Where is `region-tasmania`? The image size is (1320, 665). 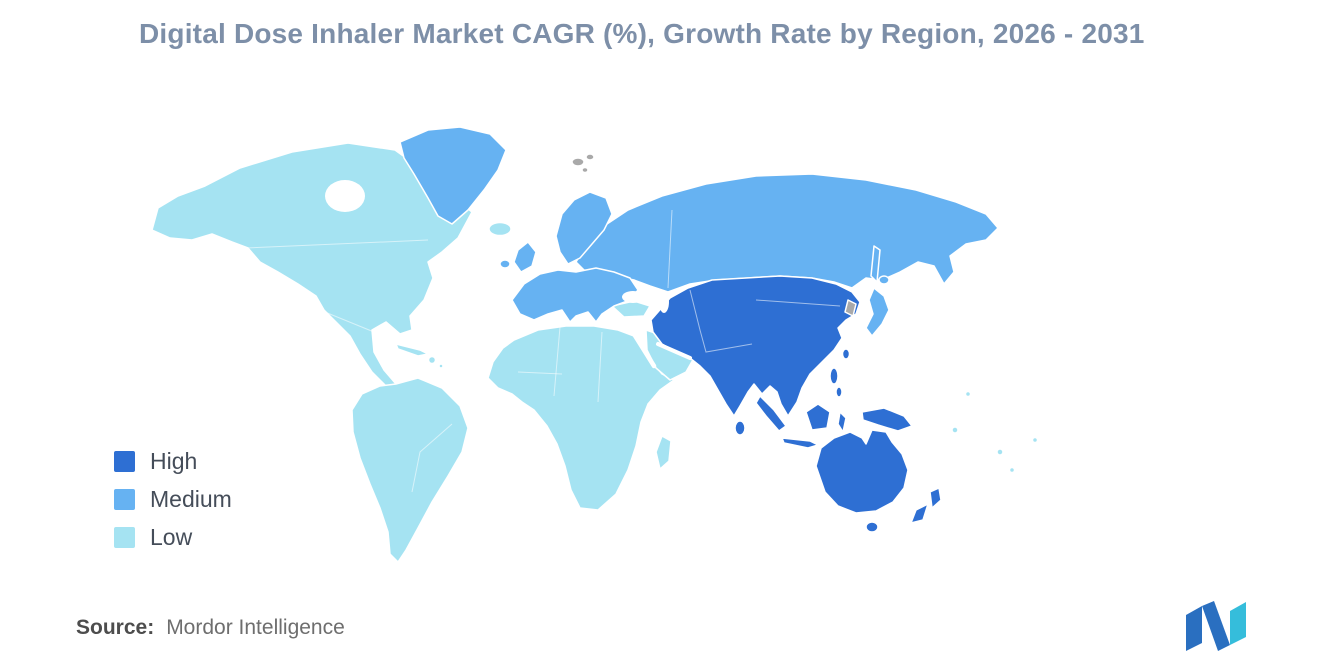 region-tasmania is located at coordinates (872, 527).